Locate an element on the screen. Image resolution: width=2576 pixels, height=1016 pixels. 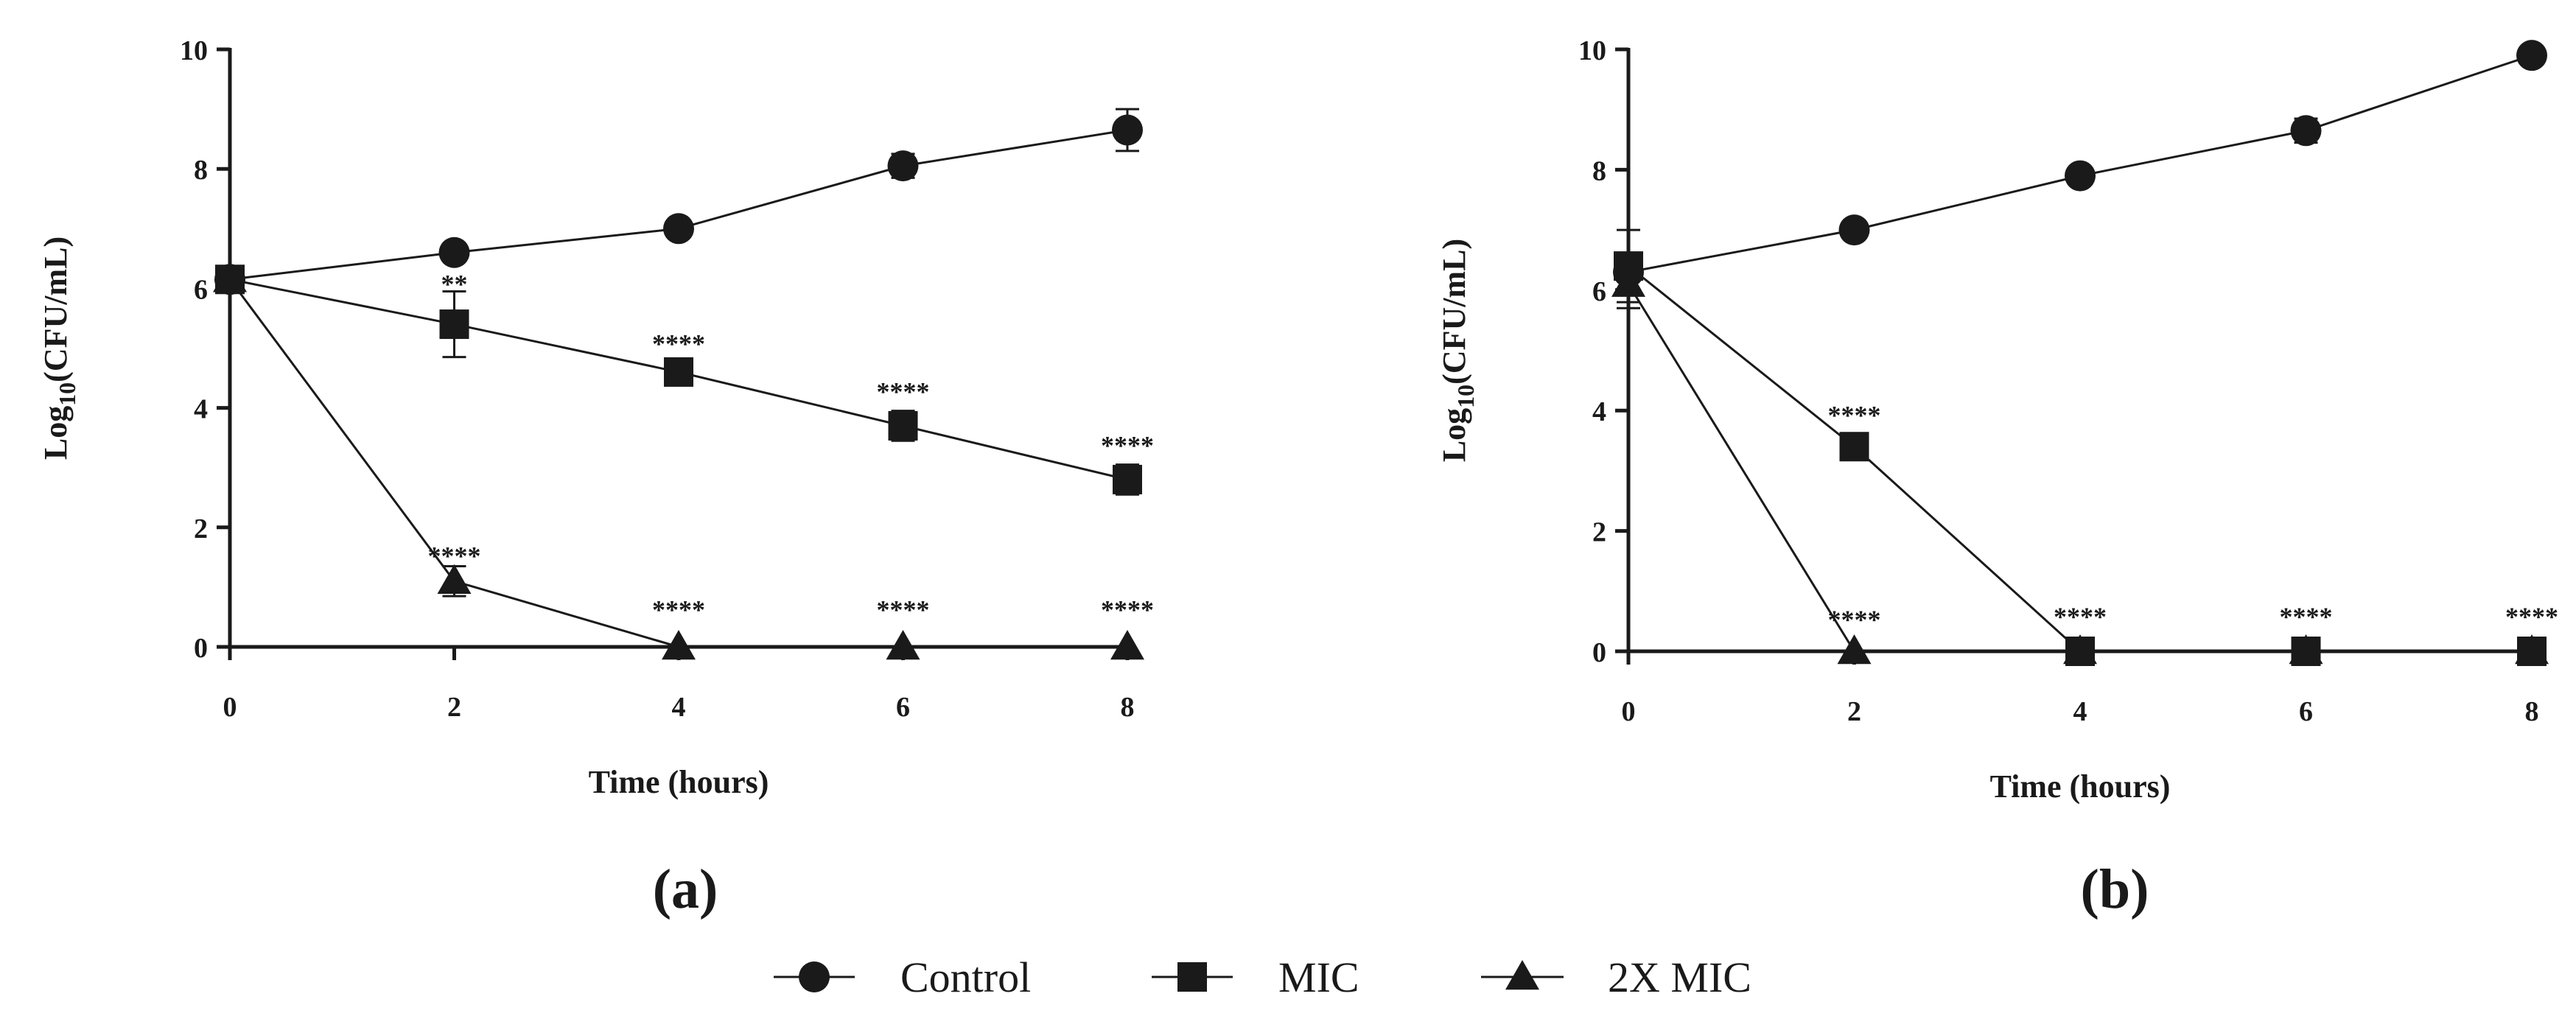
panel-label: (b) is located at coordinates (2115, 889).